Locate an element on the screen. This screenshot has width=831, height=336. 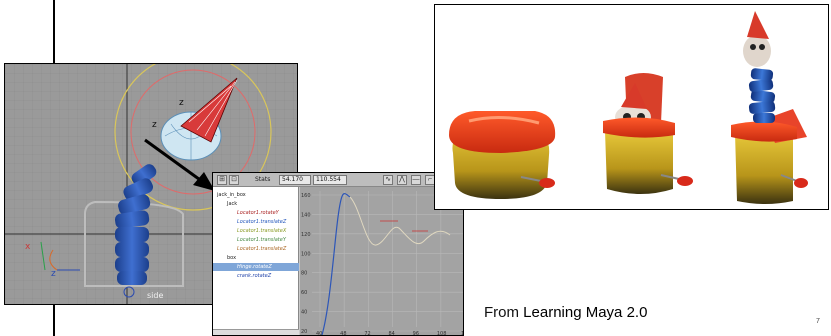
curve-plot: 160 140 120 100 80 60 40 20 40 48 72 84 96 108 120 is located at coordinates (382, 263).